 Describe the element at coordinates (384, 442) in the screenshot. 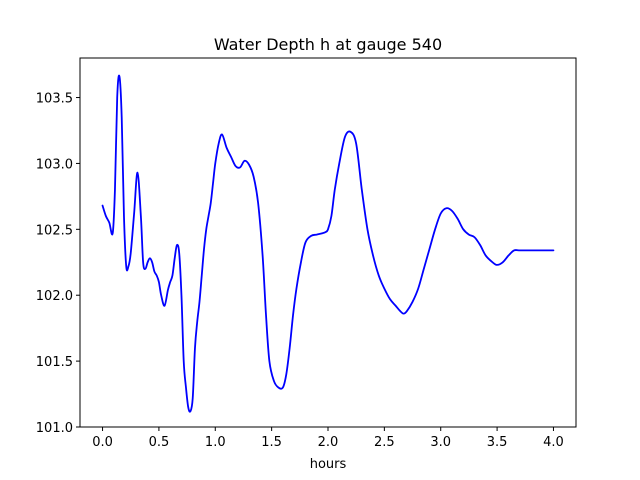

I see `x-tick-label: 2.5` at that location.